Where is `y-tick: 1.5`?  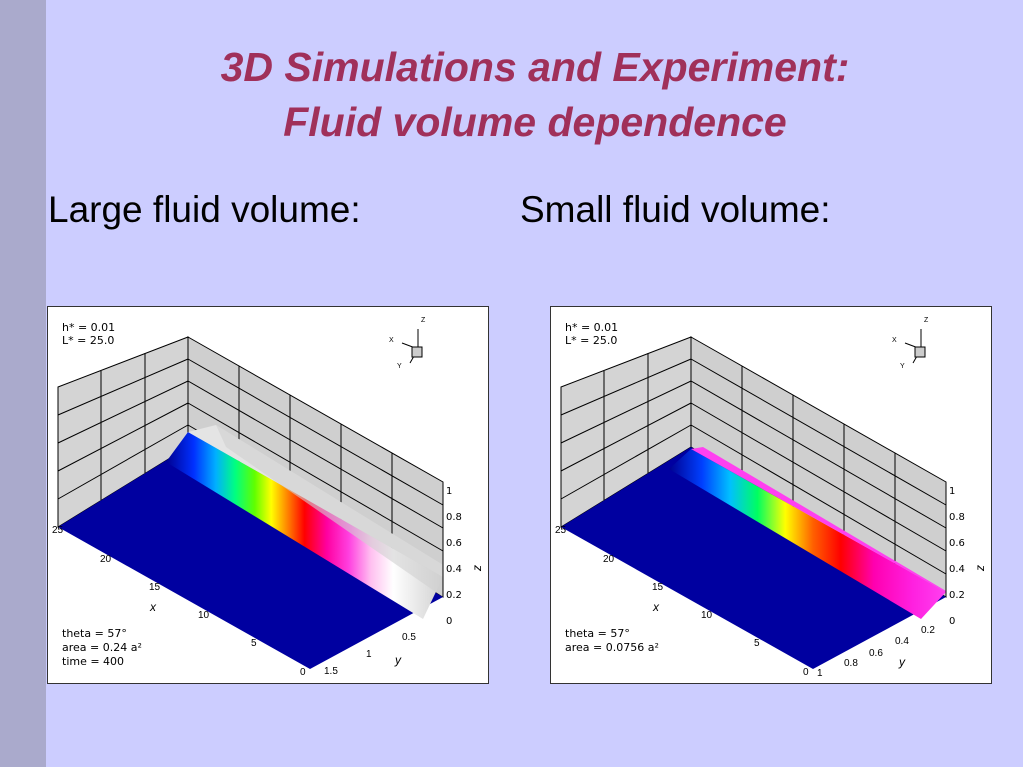
y-tick: 1.5 is located at coordinates (331, 671).